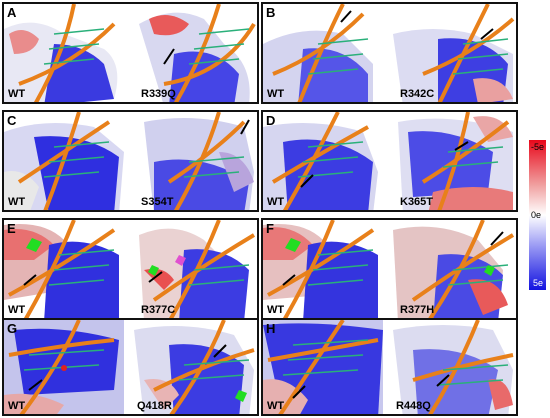  Describe the element at coordinates (270, 228) in the screenshot. I see `panel-f-label: F` at that location.